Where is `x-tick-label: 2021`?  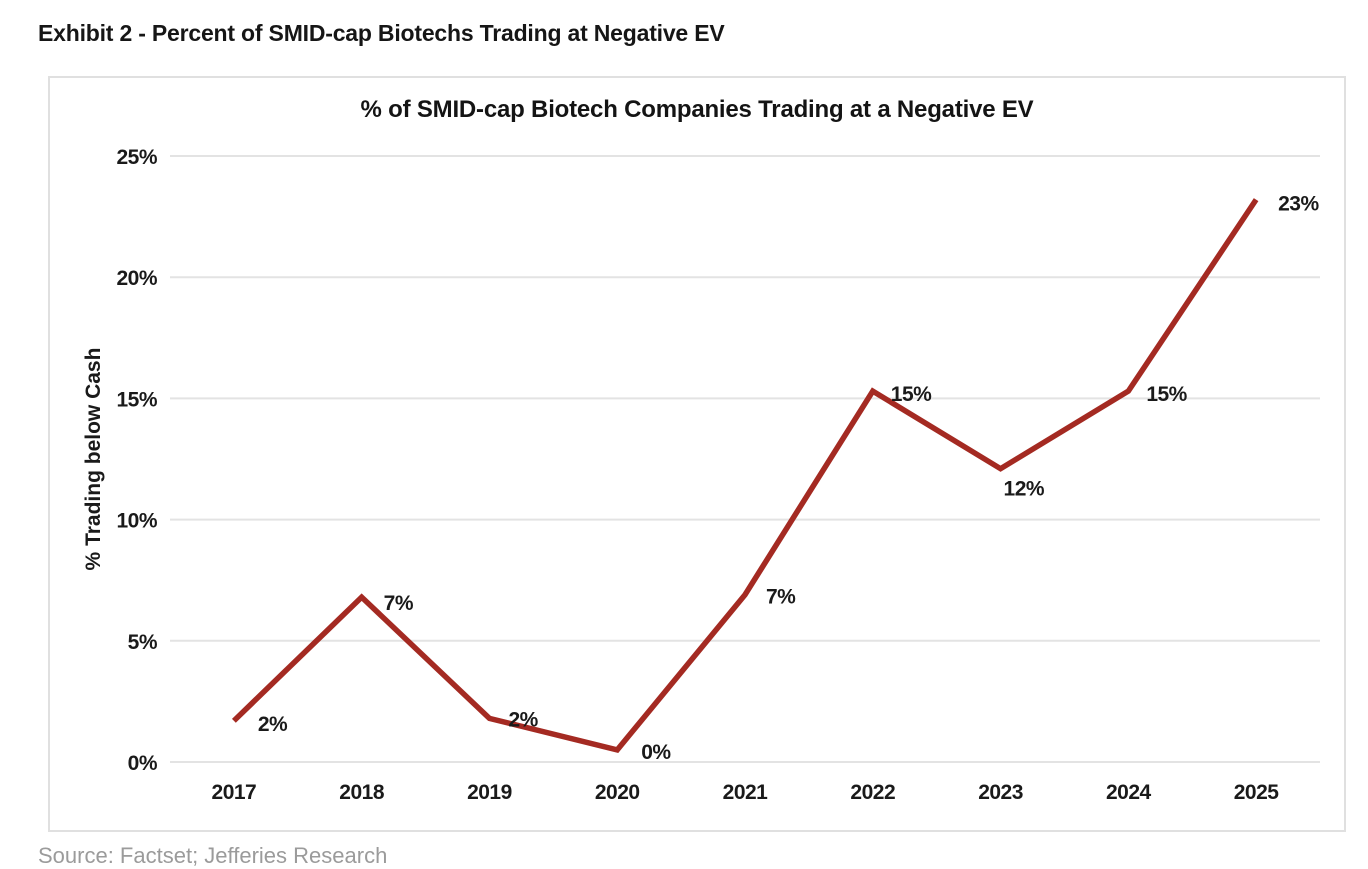 x-tick-label: 2021 is located at coordinates (746, 792).